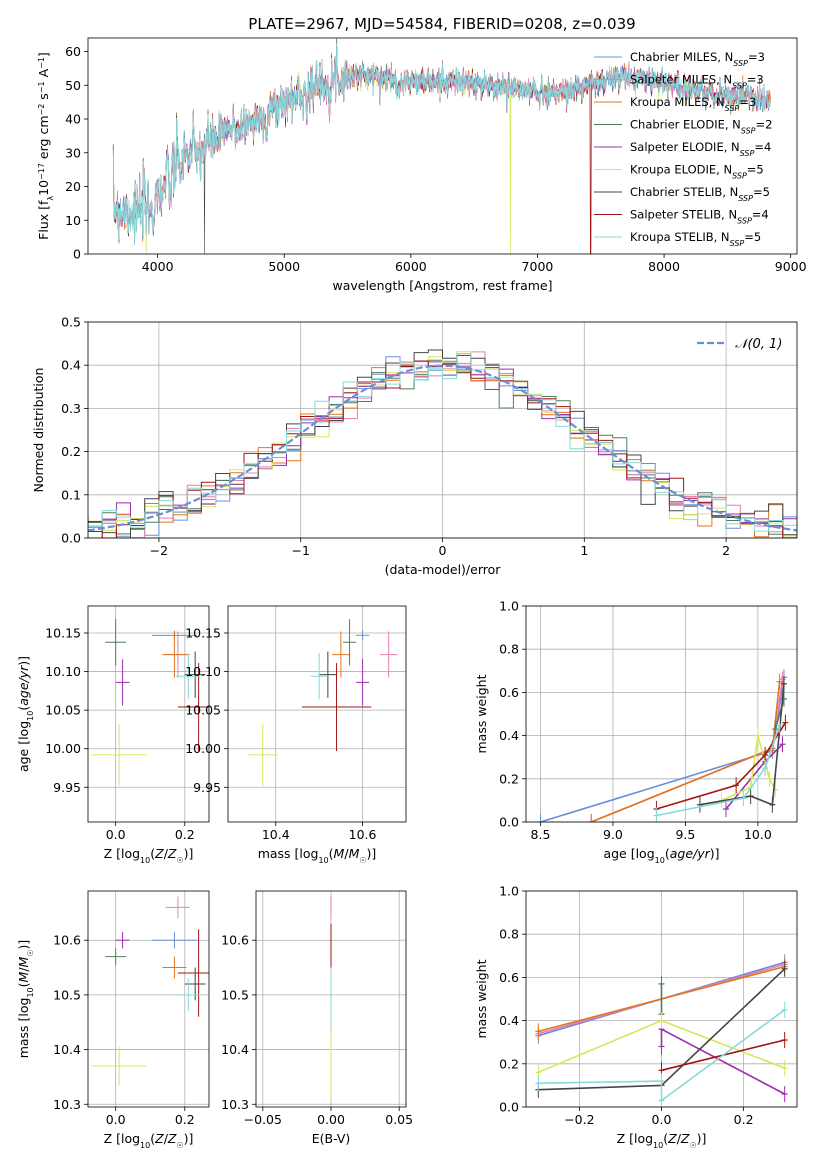  What do you see at coordinates (541, 834) in the screenshot?
I see `x-tick-label: 8.5` at bounding box center [541, 834].